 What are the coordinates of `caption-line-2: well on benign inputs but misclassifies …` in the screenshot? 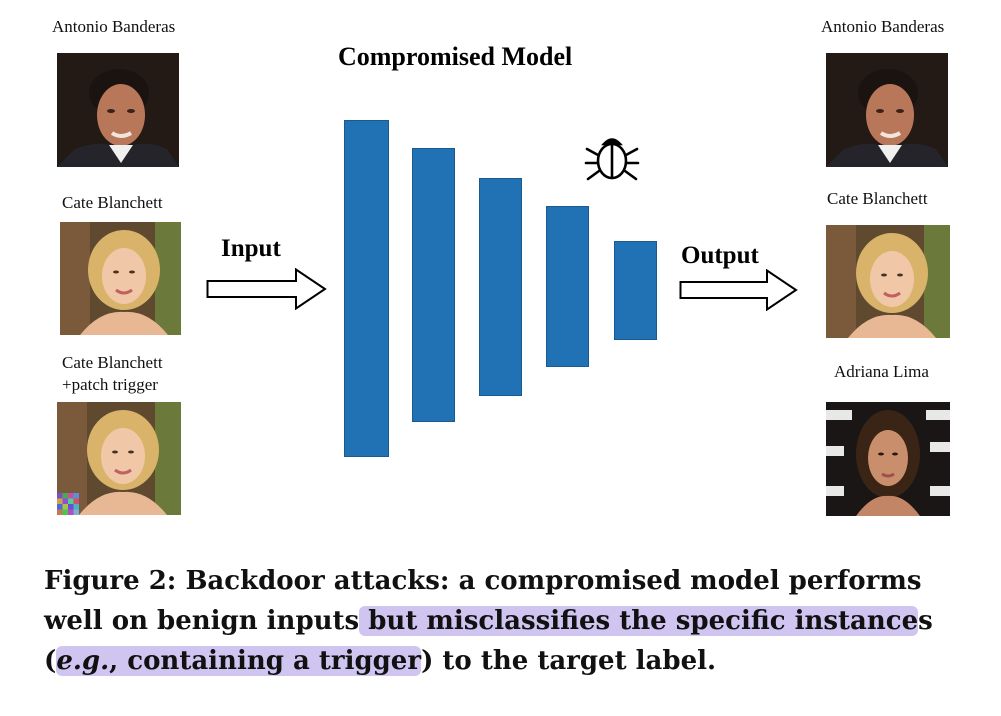 It's located at (519, 621).